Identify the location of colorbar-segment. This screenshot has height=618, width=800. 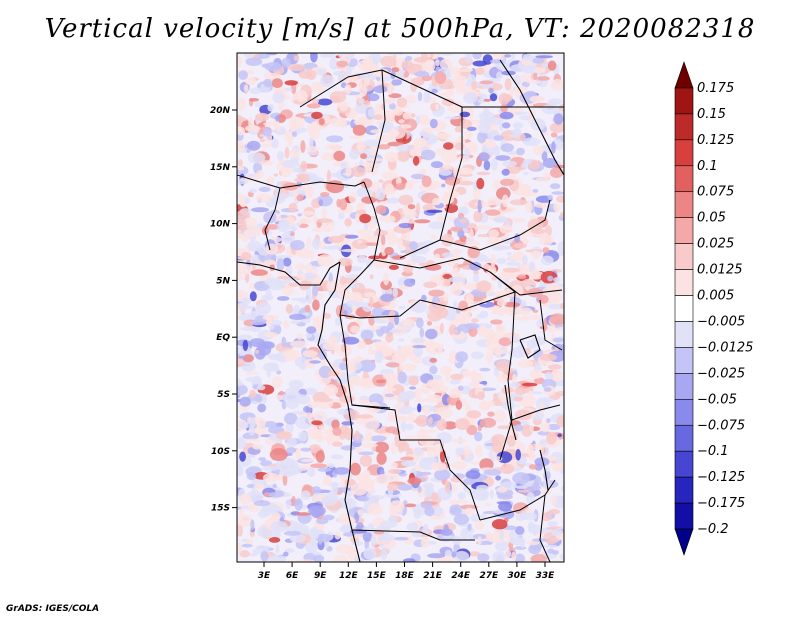
(684, 464).